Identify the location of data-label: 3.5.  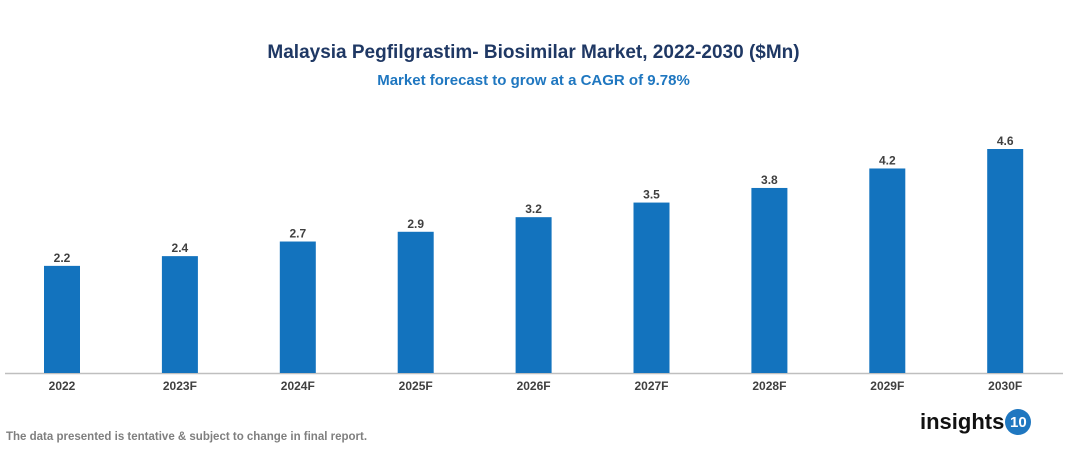
(651, 195).